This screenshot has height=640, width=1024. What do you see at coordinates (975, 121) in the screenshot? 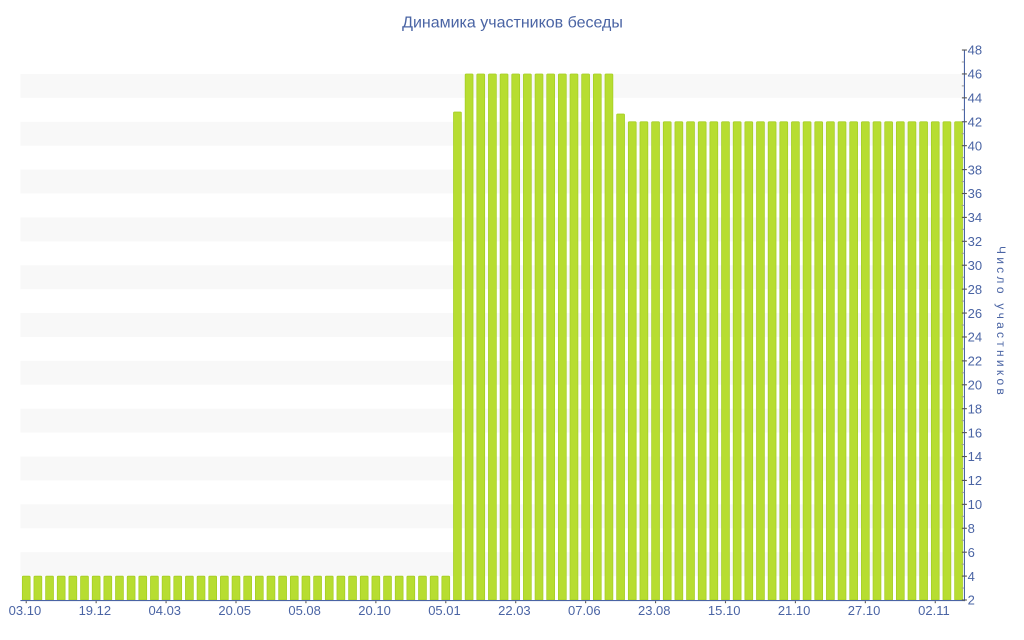
I see `svg-text: 42` at bounding box center [975, 121].